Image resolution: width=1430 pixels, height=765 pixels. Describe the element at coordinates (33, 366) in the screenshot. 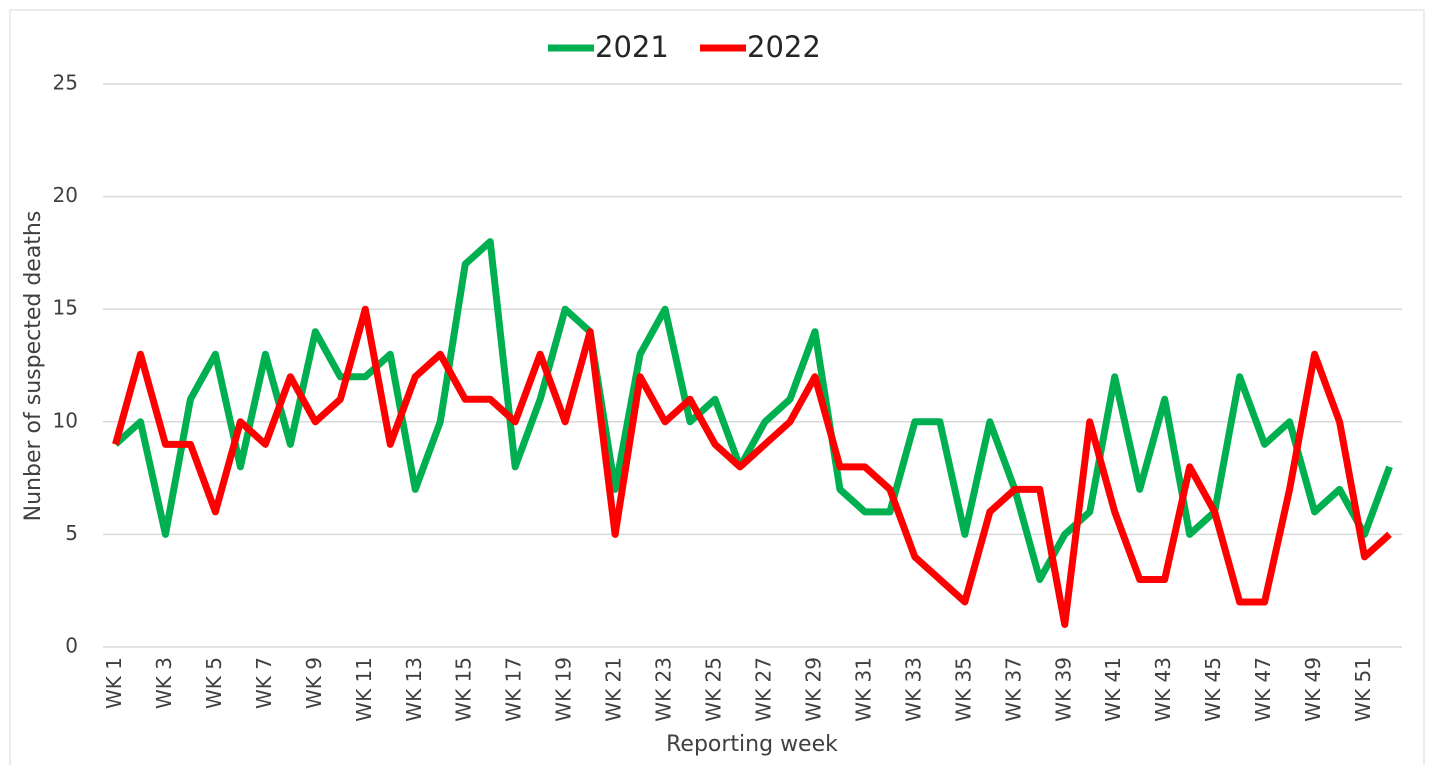

I see `y-axis-label: Nunber of suspected deaths` at that location.